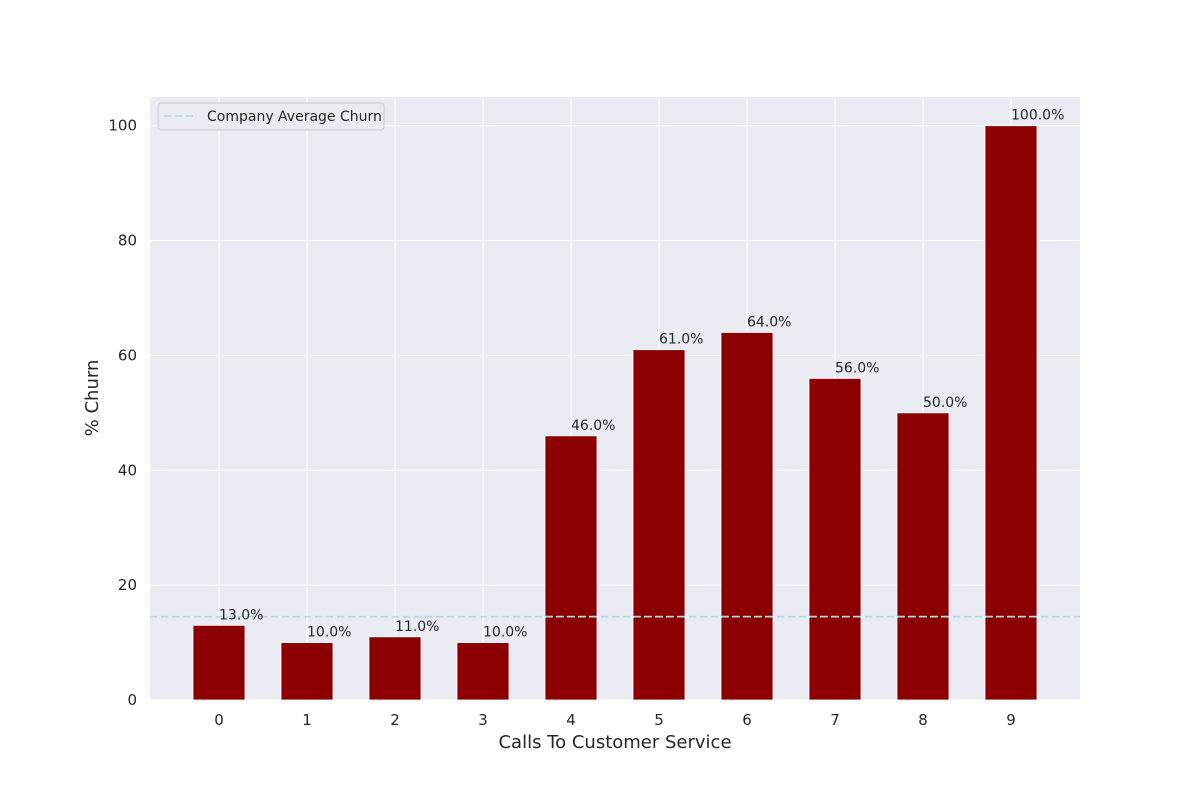  Describe the element at coordinates (122, 126) in the screenshot. I see `y-tick-label: 100` at that location.